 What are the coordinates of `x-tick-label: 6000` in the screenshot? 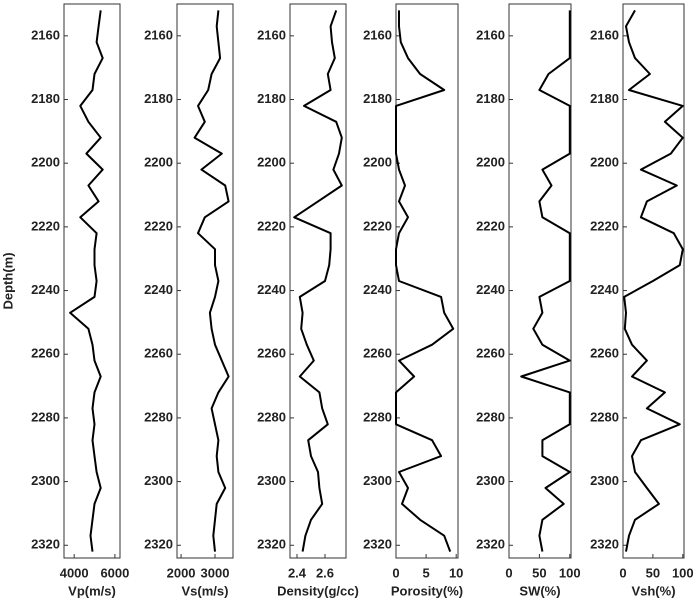 It's located at (114, 572).